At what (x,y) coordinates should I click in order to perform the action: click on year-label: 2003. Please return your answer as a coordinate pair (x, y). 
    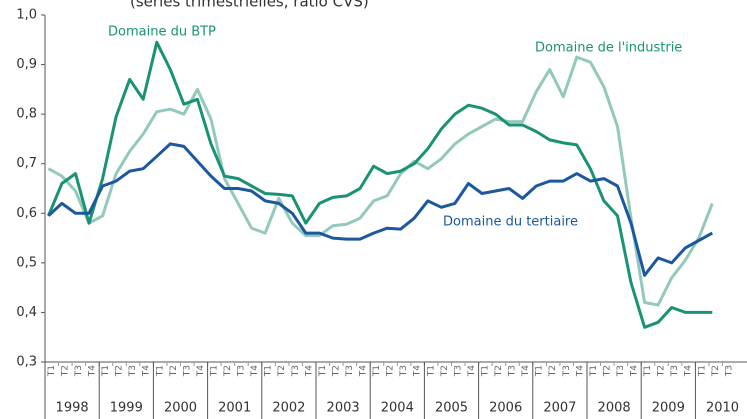
    Looking at the image, I should click on (343, 408).